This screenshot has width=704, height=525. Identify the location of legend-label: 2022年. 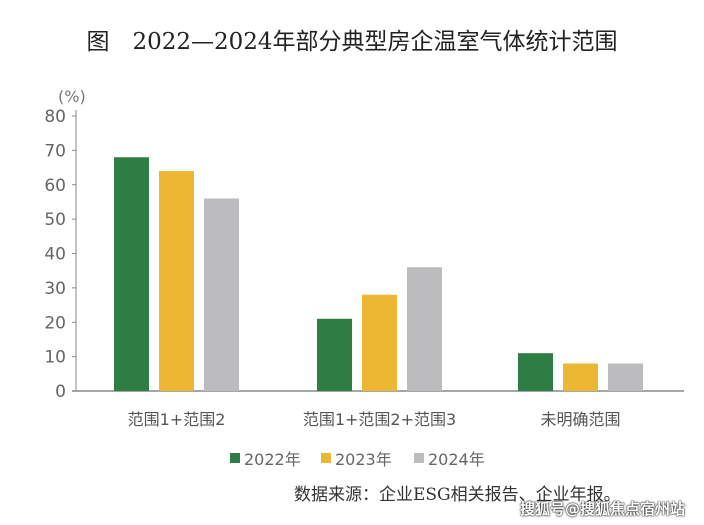
(272, 459).